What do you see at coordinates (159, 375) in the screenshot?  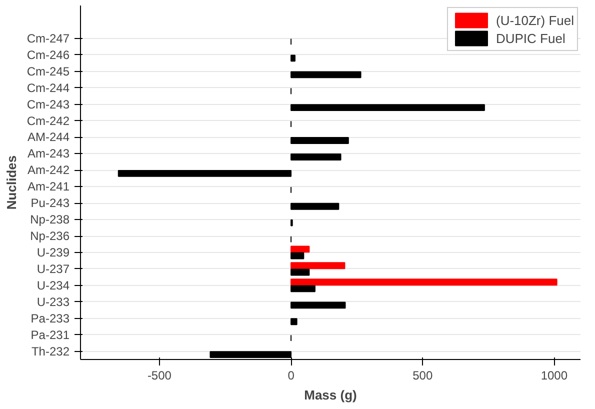 I see `x-tick-label: -500` at bounding box center [159, 375].